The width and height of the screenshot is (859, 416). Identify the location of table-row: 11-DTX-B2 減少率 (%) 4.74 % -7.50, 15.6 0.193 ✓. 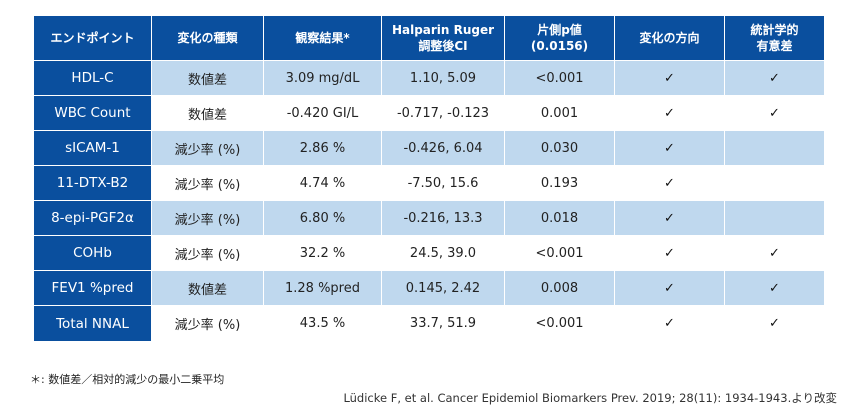
(429, 183).